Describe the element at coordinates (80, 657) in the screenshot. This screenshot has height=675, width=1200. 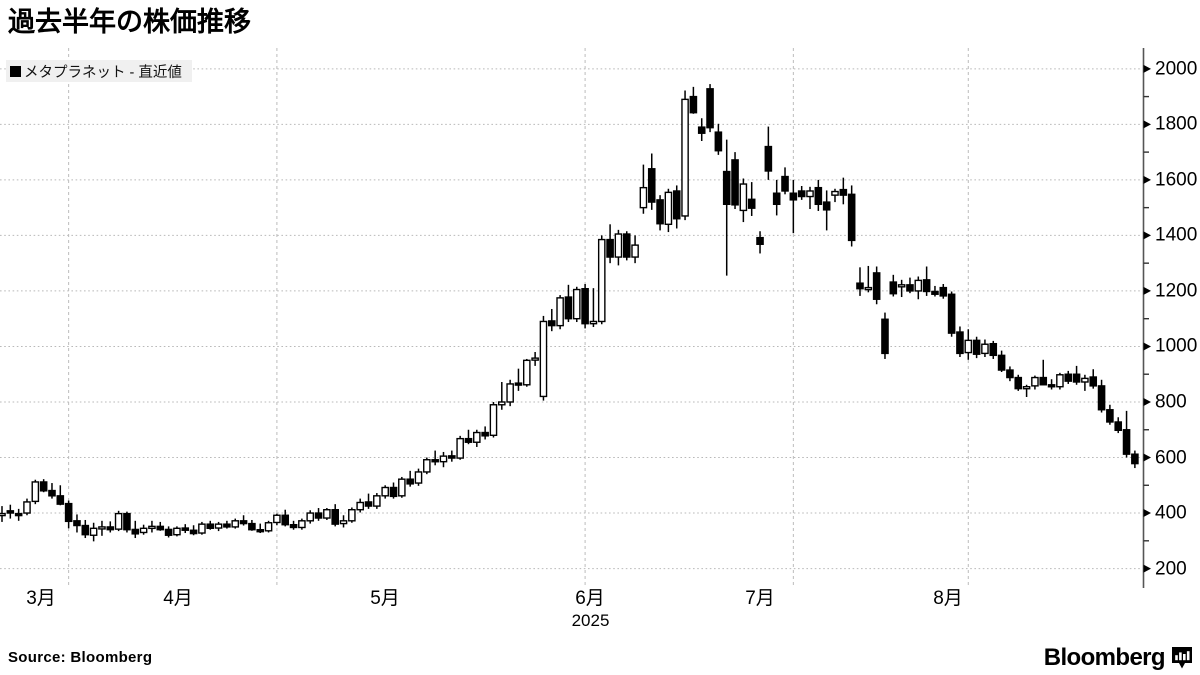
I see `source-attribution: Source: Bloomberg` at that location.